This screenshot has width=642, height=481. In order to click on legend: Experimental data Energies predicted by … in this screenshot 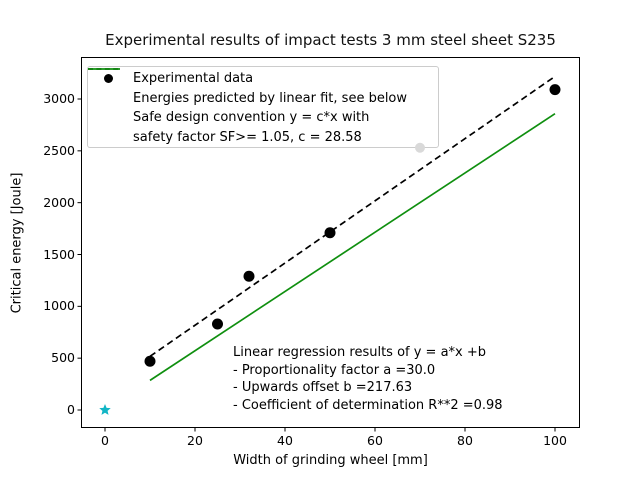, I will do `click(263, 107)`.